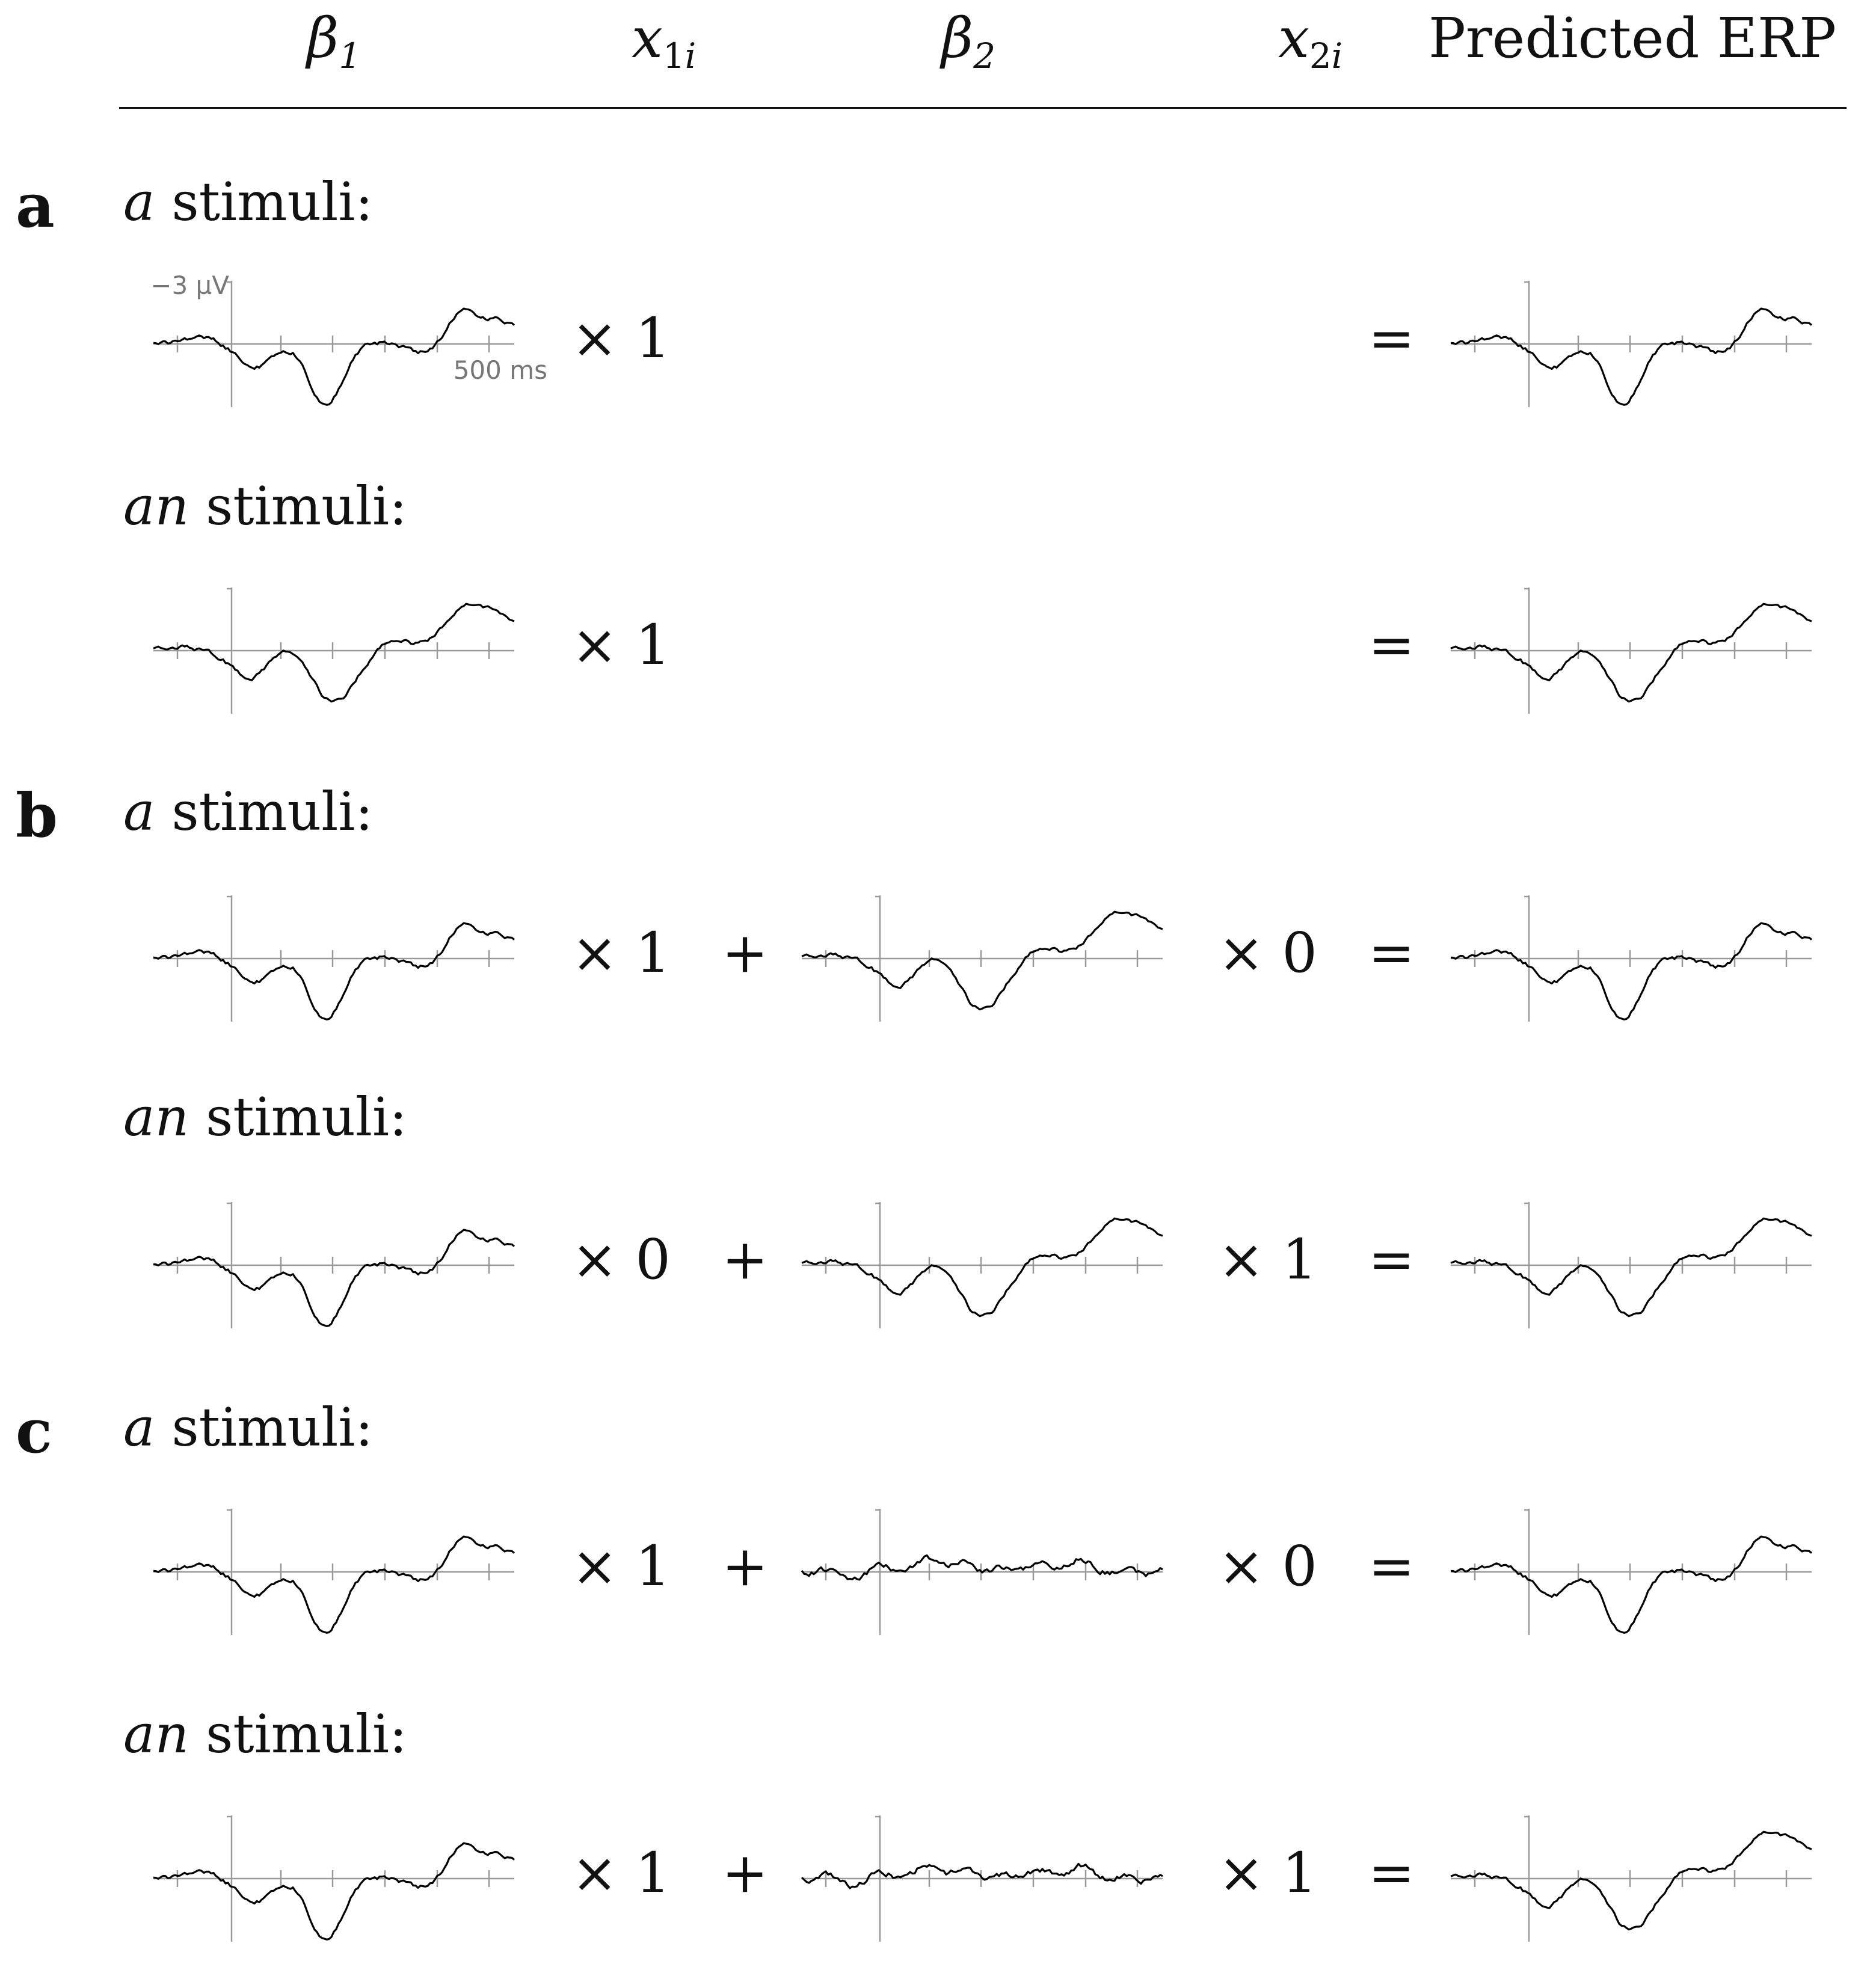 This screenshot has height=1973, width=1876. Describe the element at coordinates (664, 41) in the screenshot. I see `header-x1i: x1i` at that location.